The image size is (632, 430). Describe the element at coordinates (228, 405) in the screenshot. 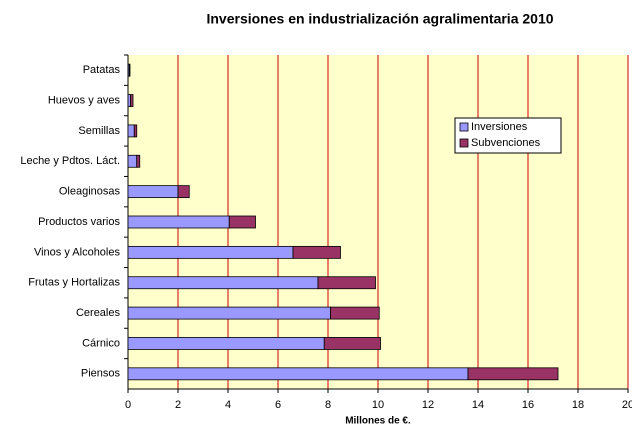

I see `x-tick-label: 4` at that location.